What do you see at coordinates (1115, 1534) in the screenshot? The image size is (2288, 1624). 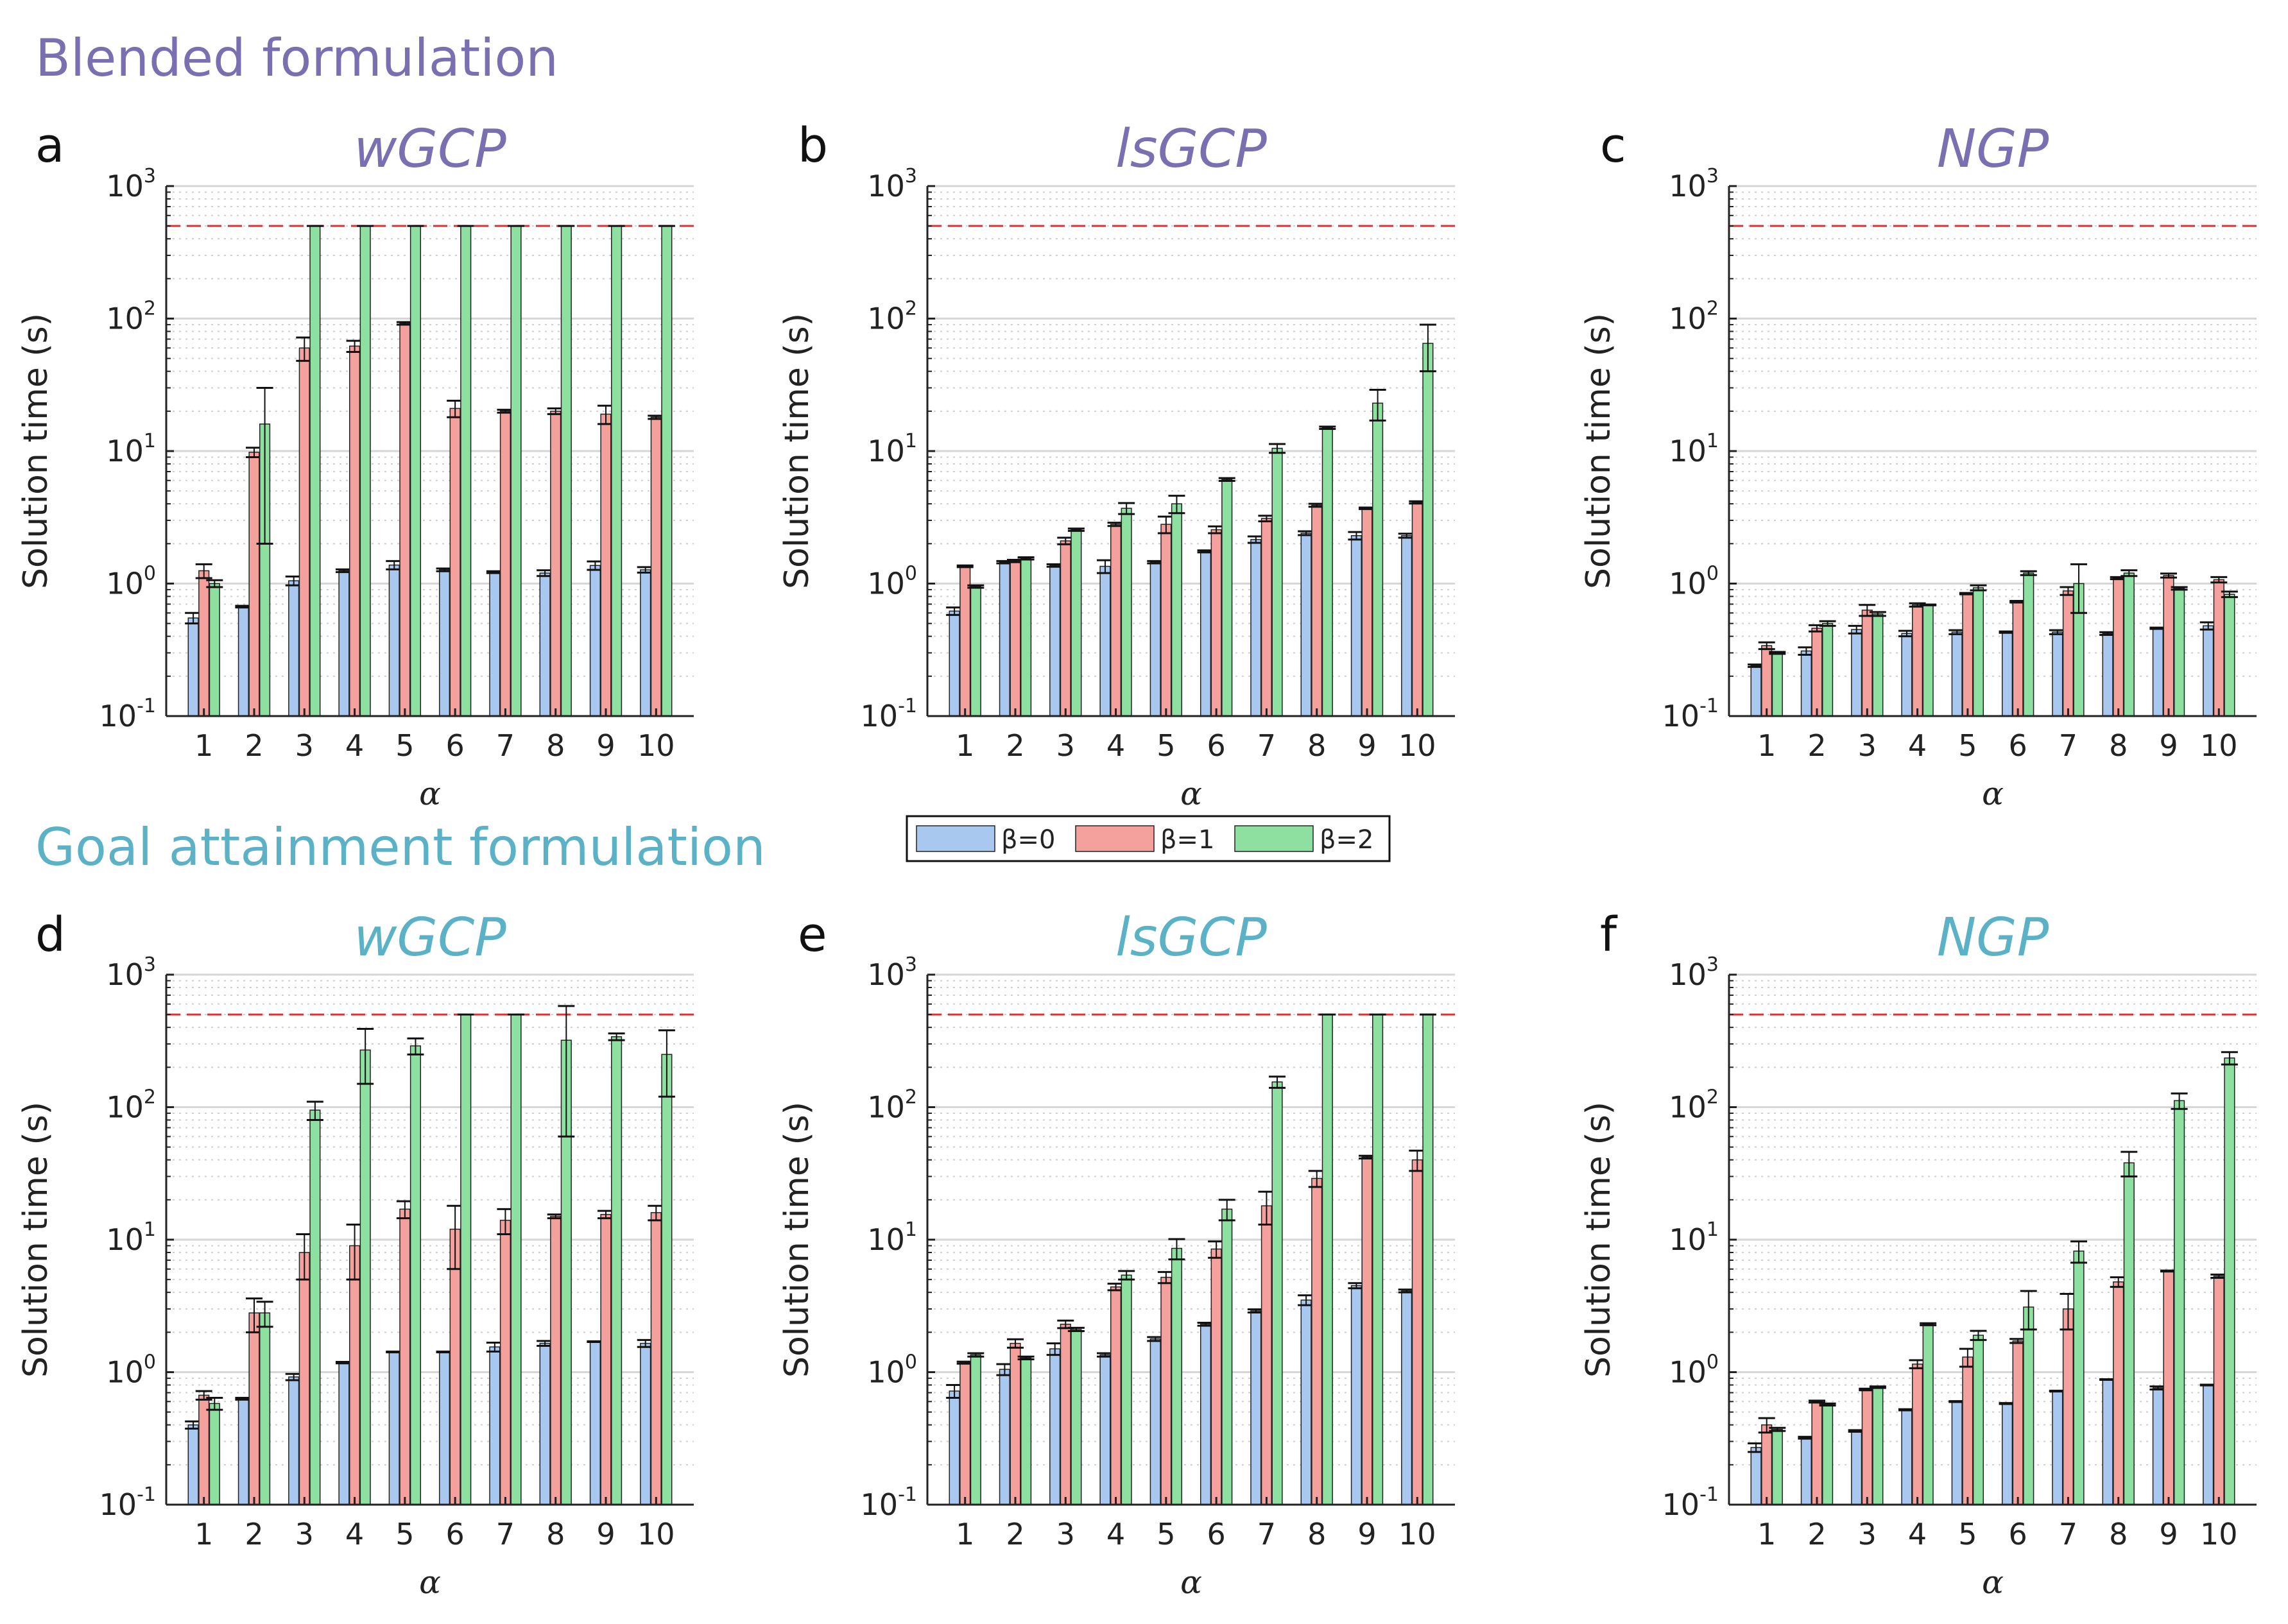 I see `x-tick-label: 4` at bounding box center [1115, 1534].